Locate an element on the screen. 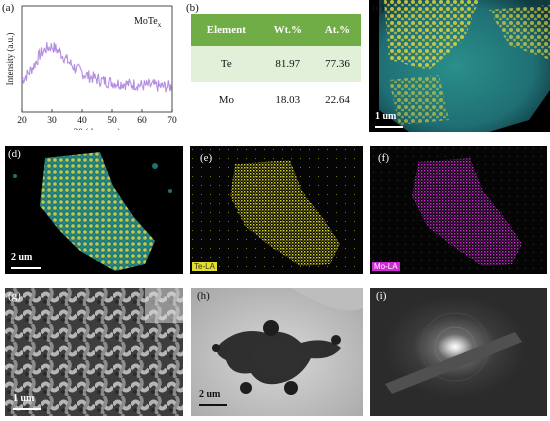 The height and width of the screenshot is (421, 550). scale-bar-label-h: 2 um is located at coordinates (210, 394).